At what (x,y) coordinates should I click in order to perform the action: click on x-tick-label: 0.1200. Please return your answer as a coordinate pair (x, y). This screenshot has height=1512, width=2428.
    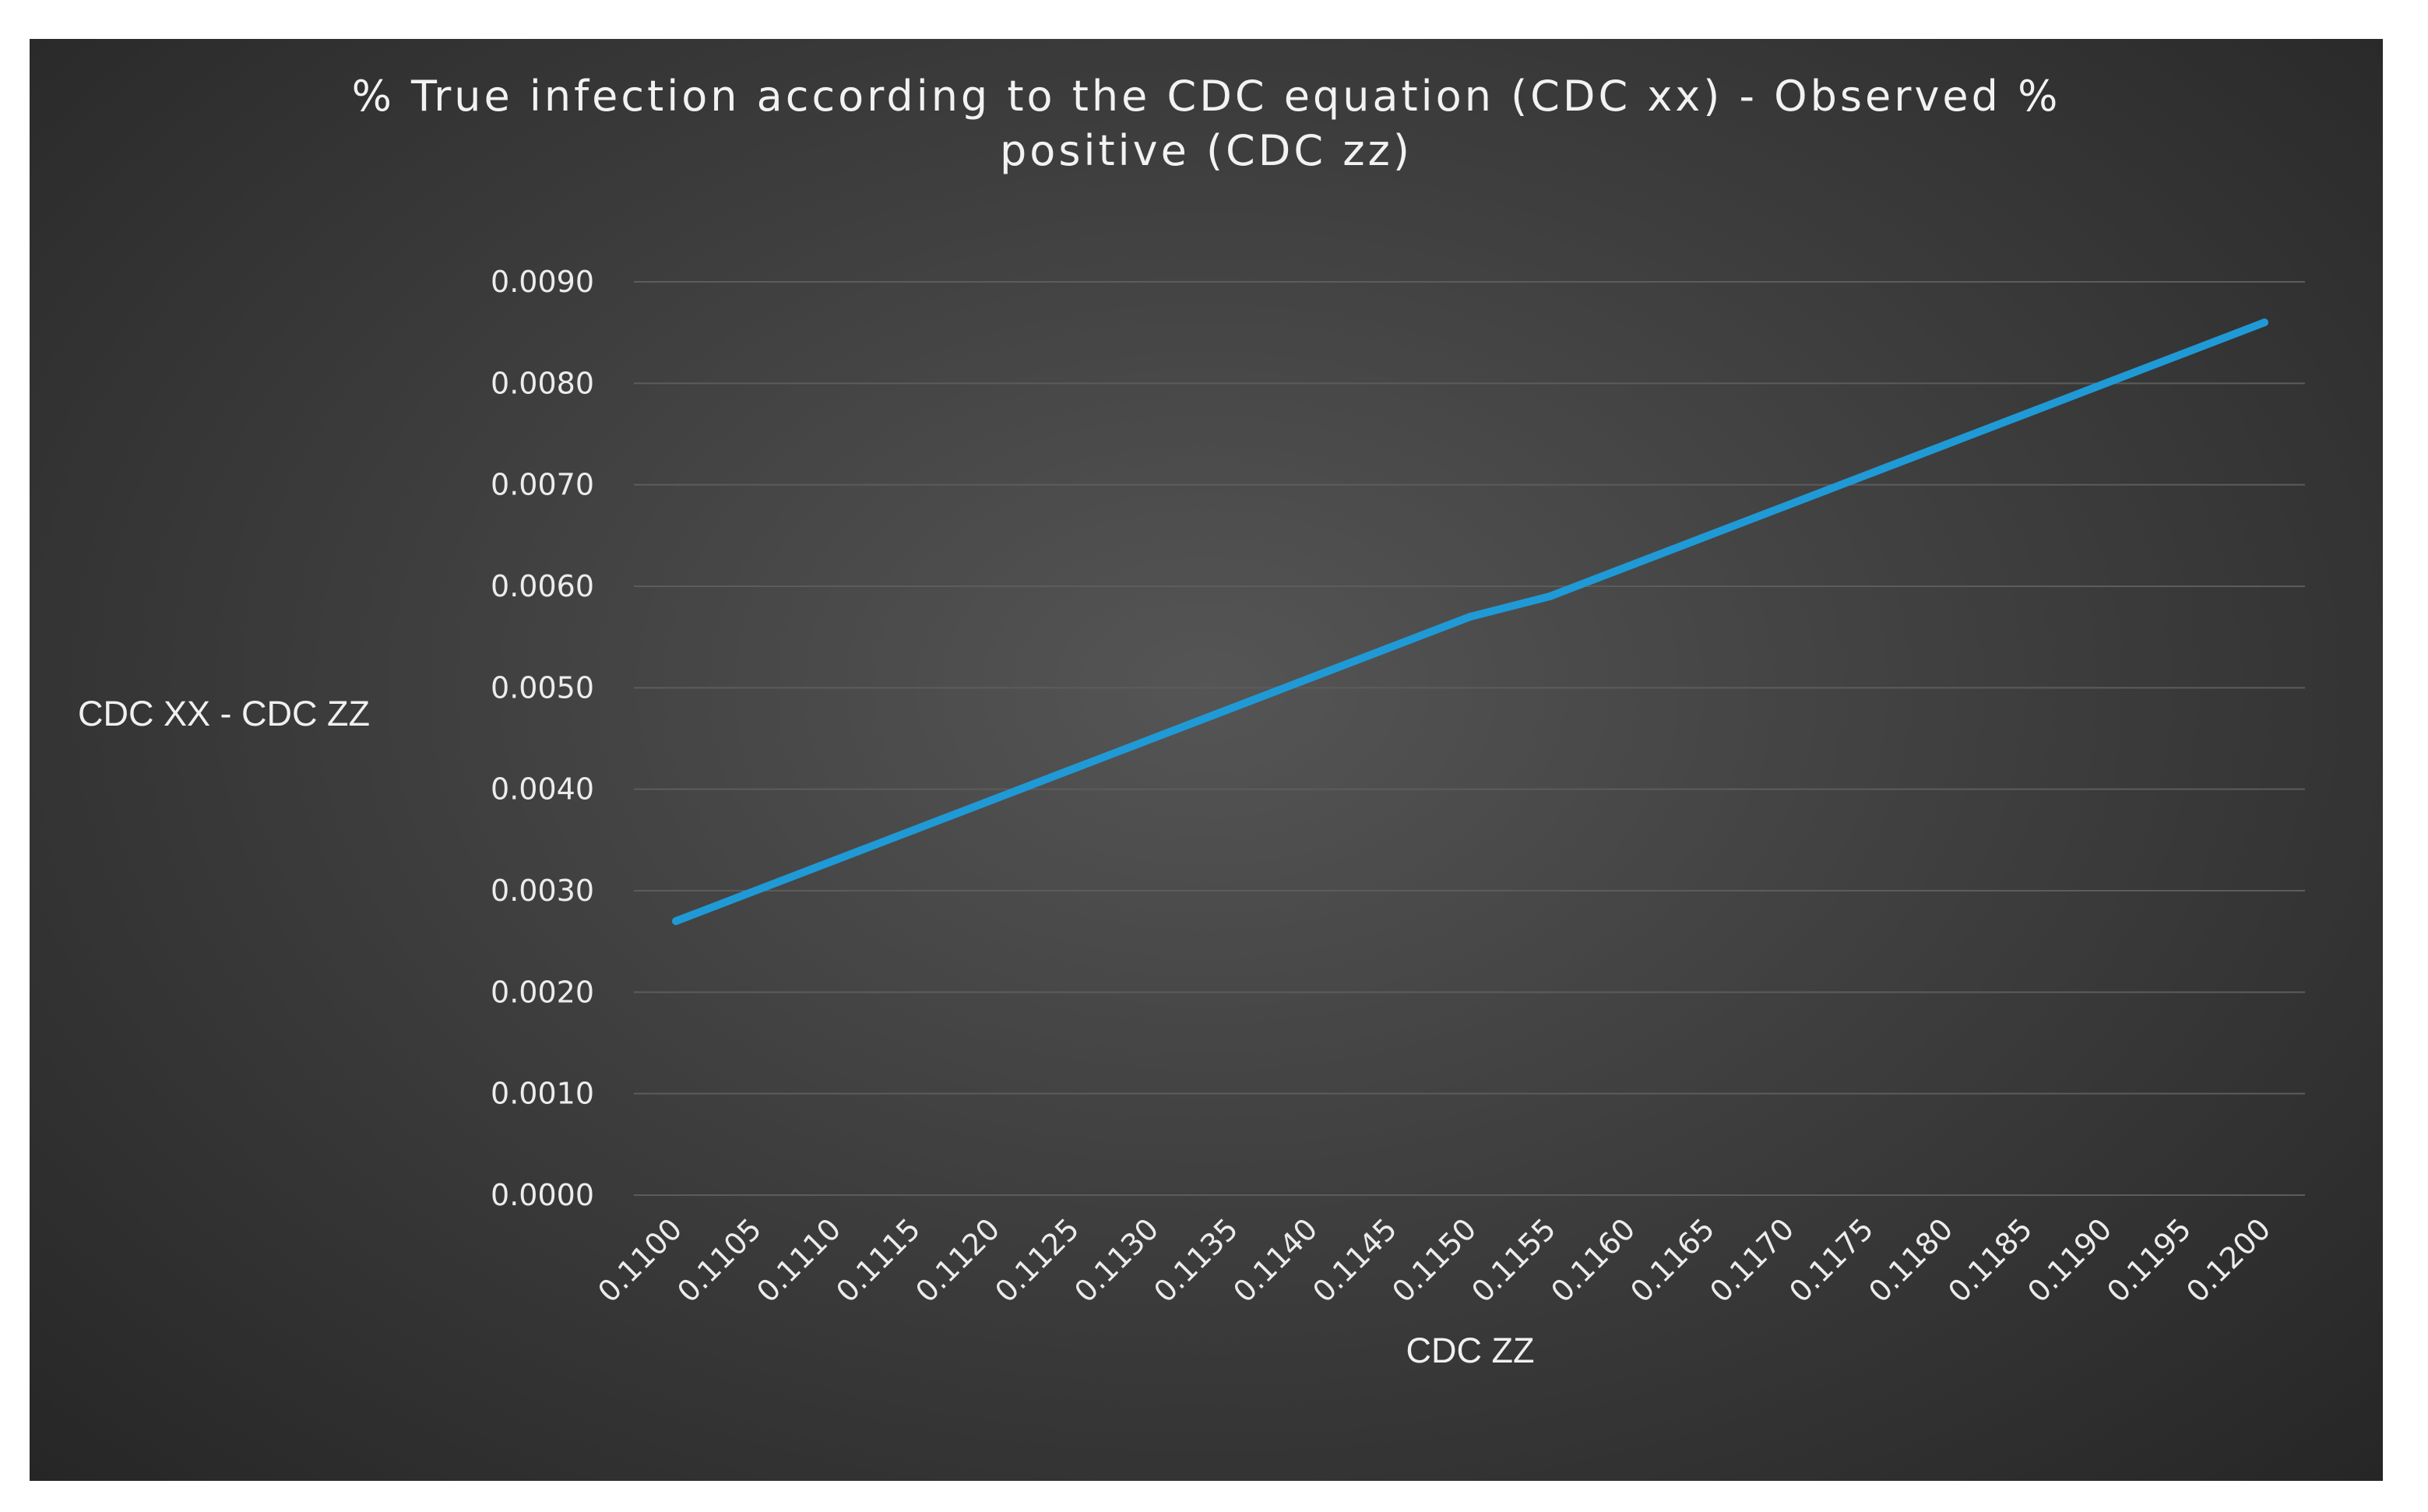
    Looking at the image, I should click on (2228, 1260).